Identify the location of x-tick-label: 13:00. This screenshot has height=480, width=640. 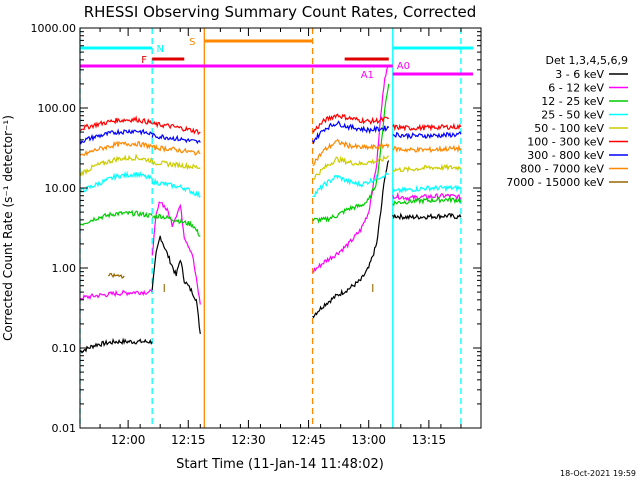
(368, 440).